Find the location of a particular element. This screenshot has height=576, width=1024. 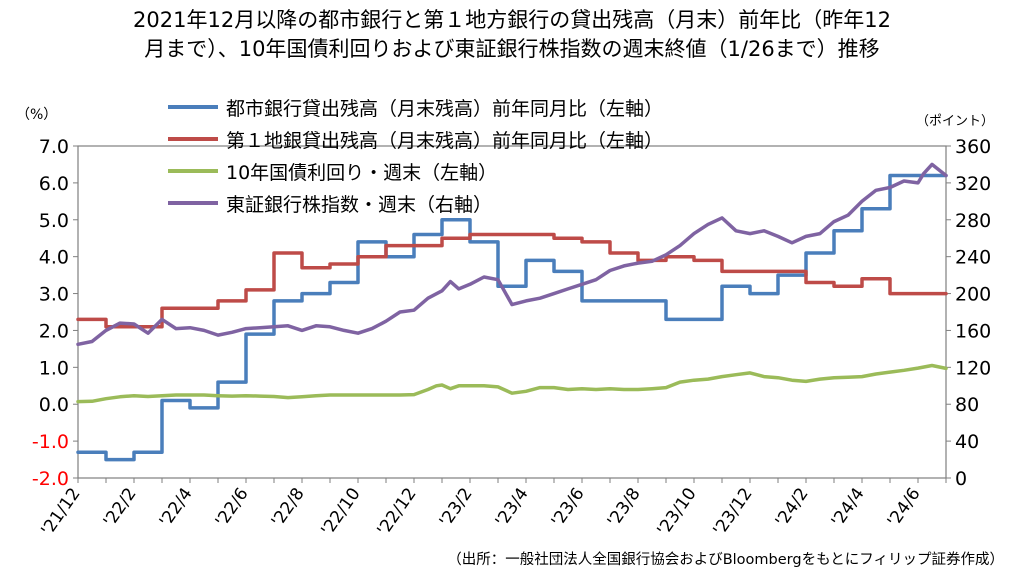

legend-item: 10年国債利回り・週末（左軸） is located at coordinates (415, 171).